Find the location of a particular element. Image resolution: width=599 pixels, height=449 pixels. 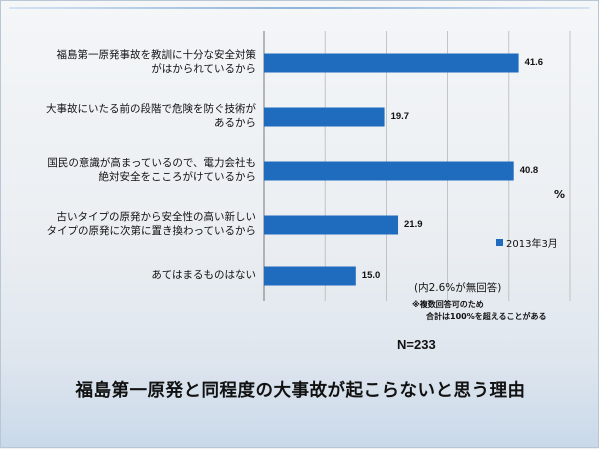

value-label-4: 15.0 is located at coordinates (371, 275).